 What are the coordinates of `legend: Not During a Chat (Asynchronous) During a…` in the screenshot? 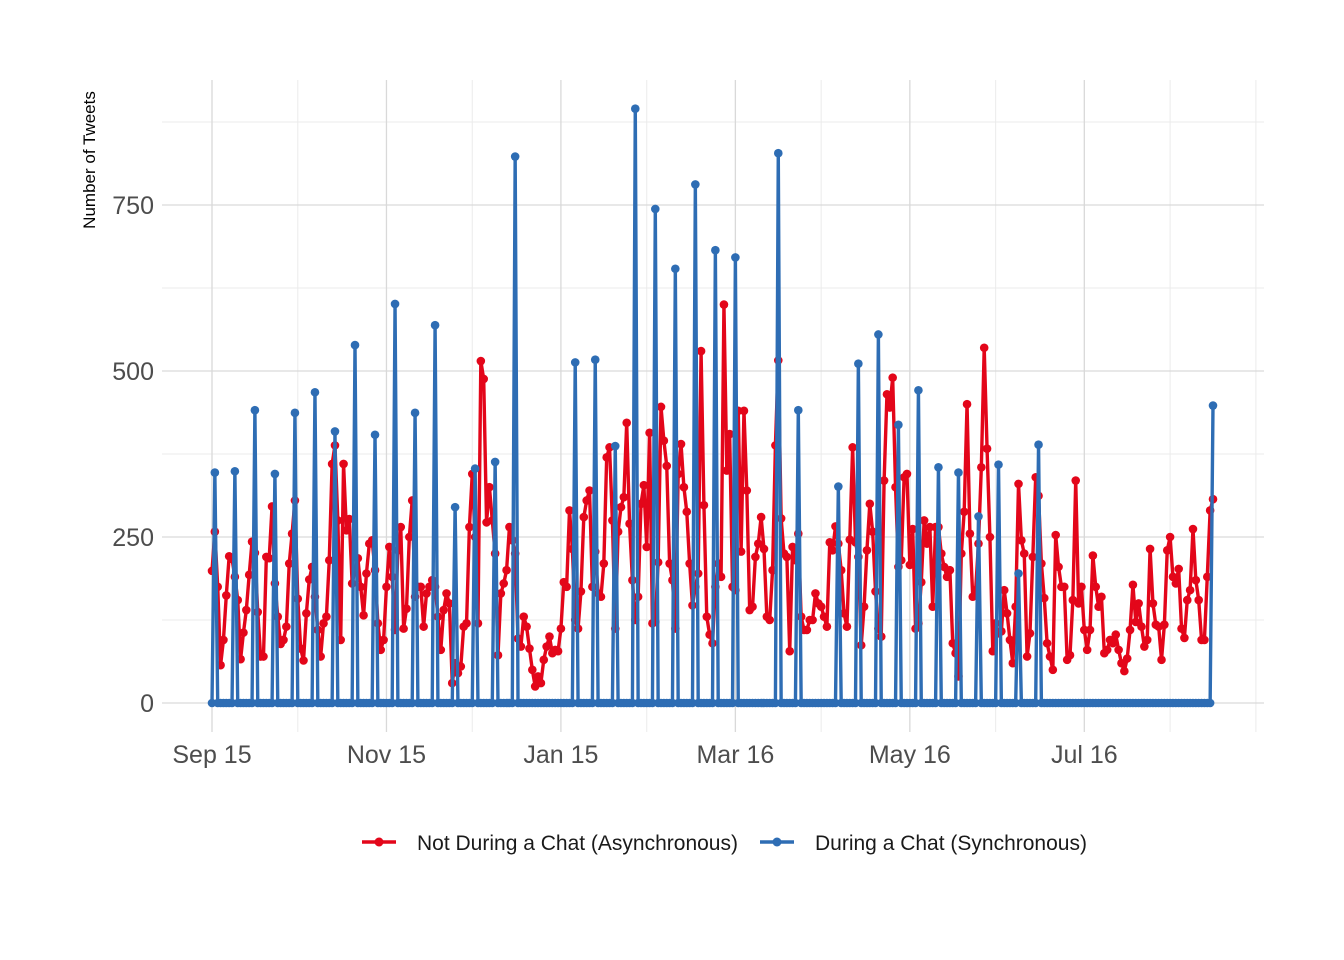 It's located at (724, 843).